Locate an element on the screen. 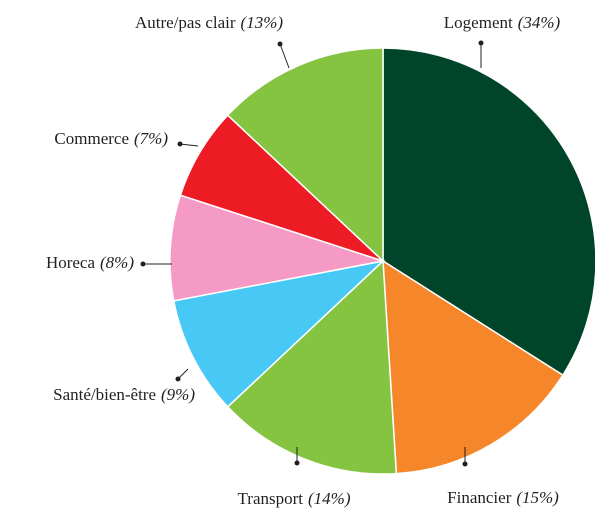 This screenshot has height=513, width=595. slice-name: Autre/pas clair is located at coordinates (185, 22).